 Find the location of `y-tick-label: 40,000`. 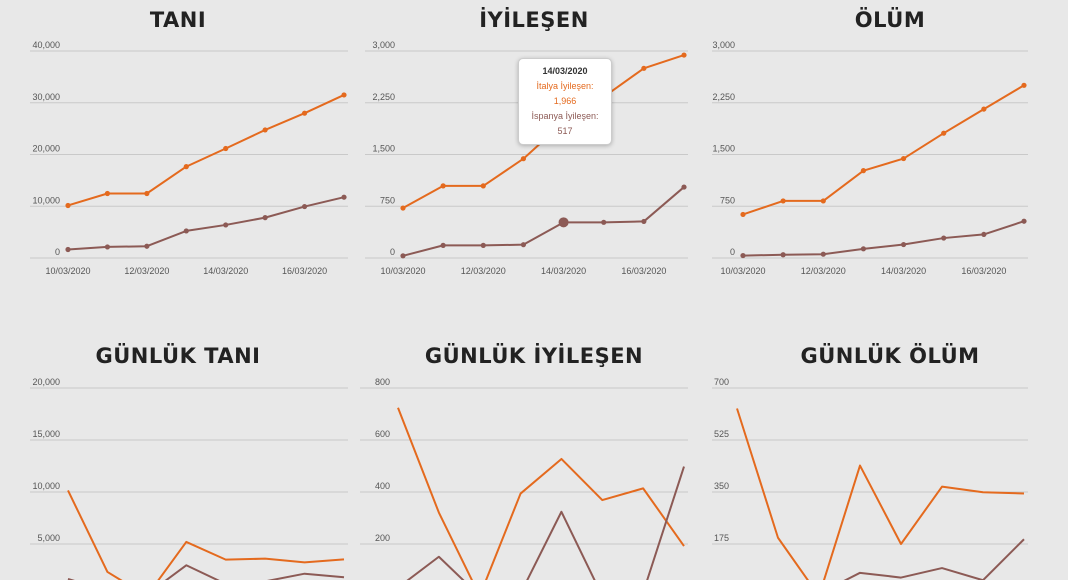

y-tick-label: 40,000 is located at coordinates (46, 45).